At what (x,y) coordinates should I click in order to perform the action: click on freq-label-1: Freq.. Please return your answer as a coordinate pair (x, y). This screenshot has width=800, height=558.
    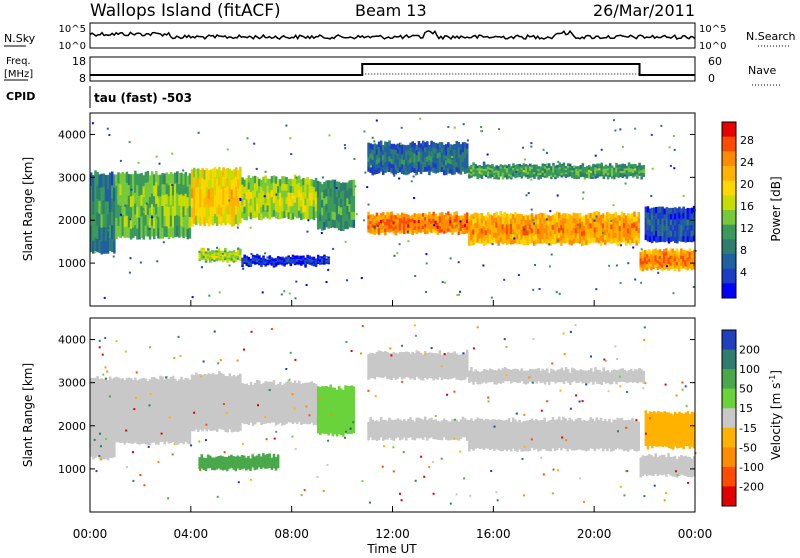
    Looking at the image, I should click on (18, 61).